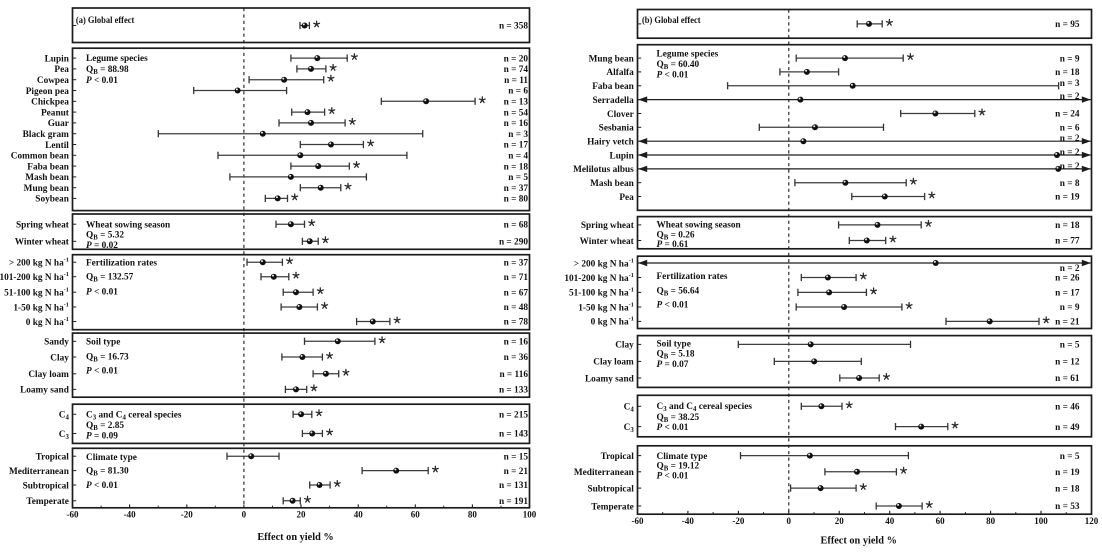  What do you see at coordinates (513, 486) in the screenshot?
I see `svg-text: n = 131` at bounding box center [513, 486].